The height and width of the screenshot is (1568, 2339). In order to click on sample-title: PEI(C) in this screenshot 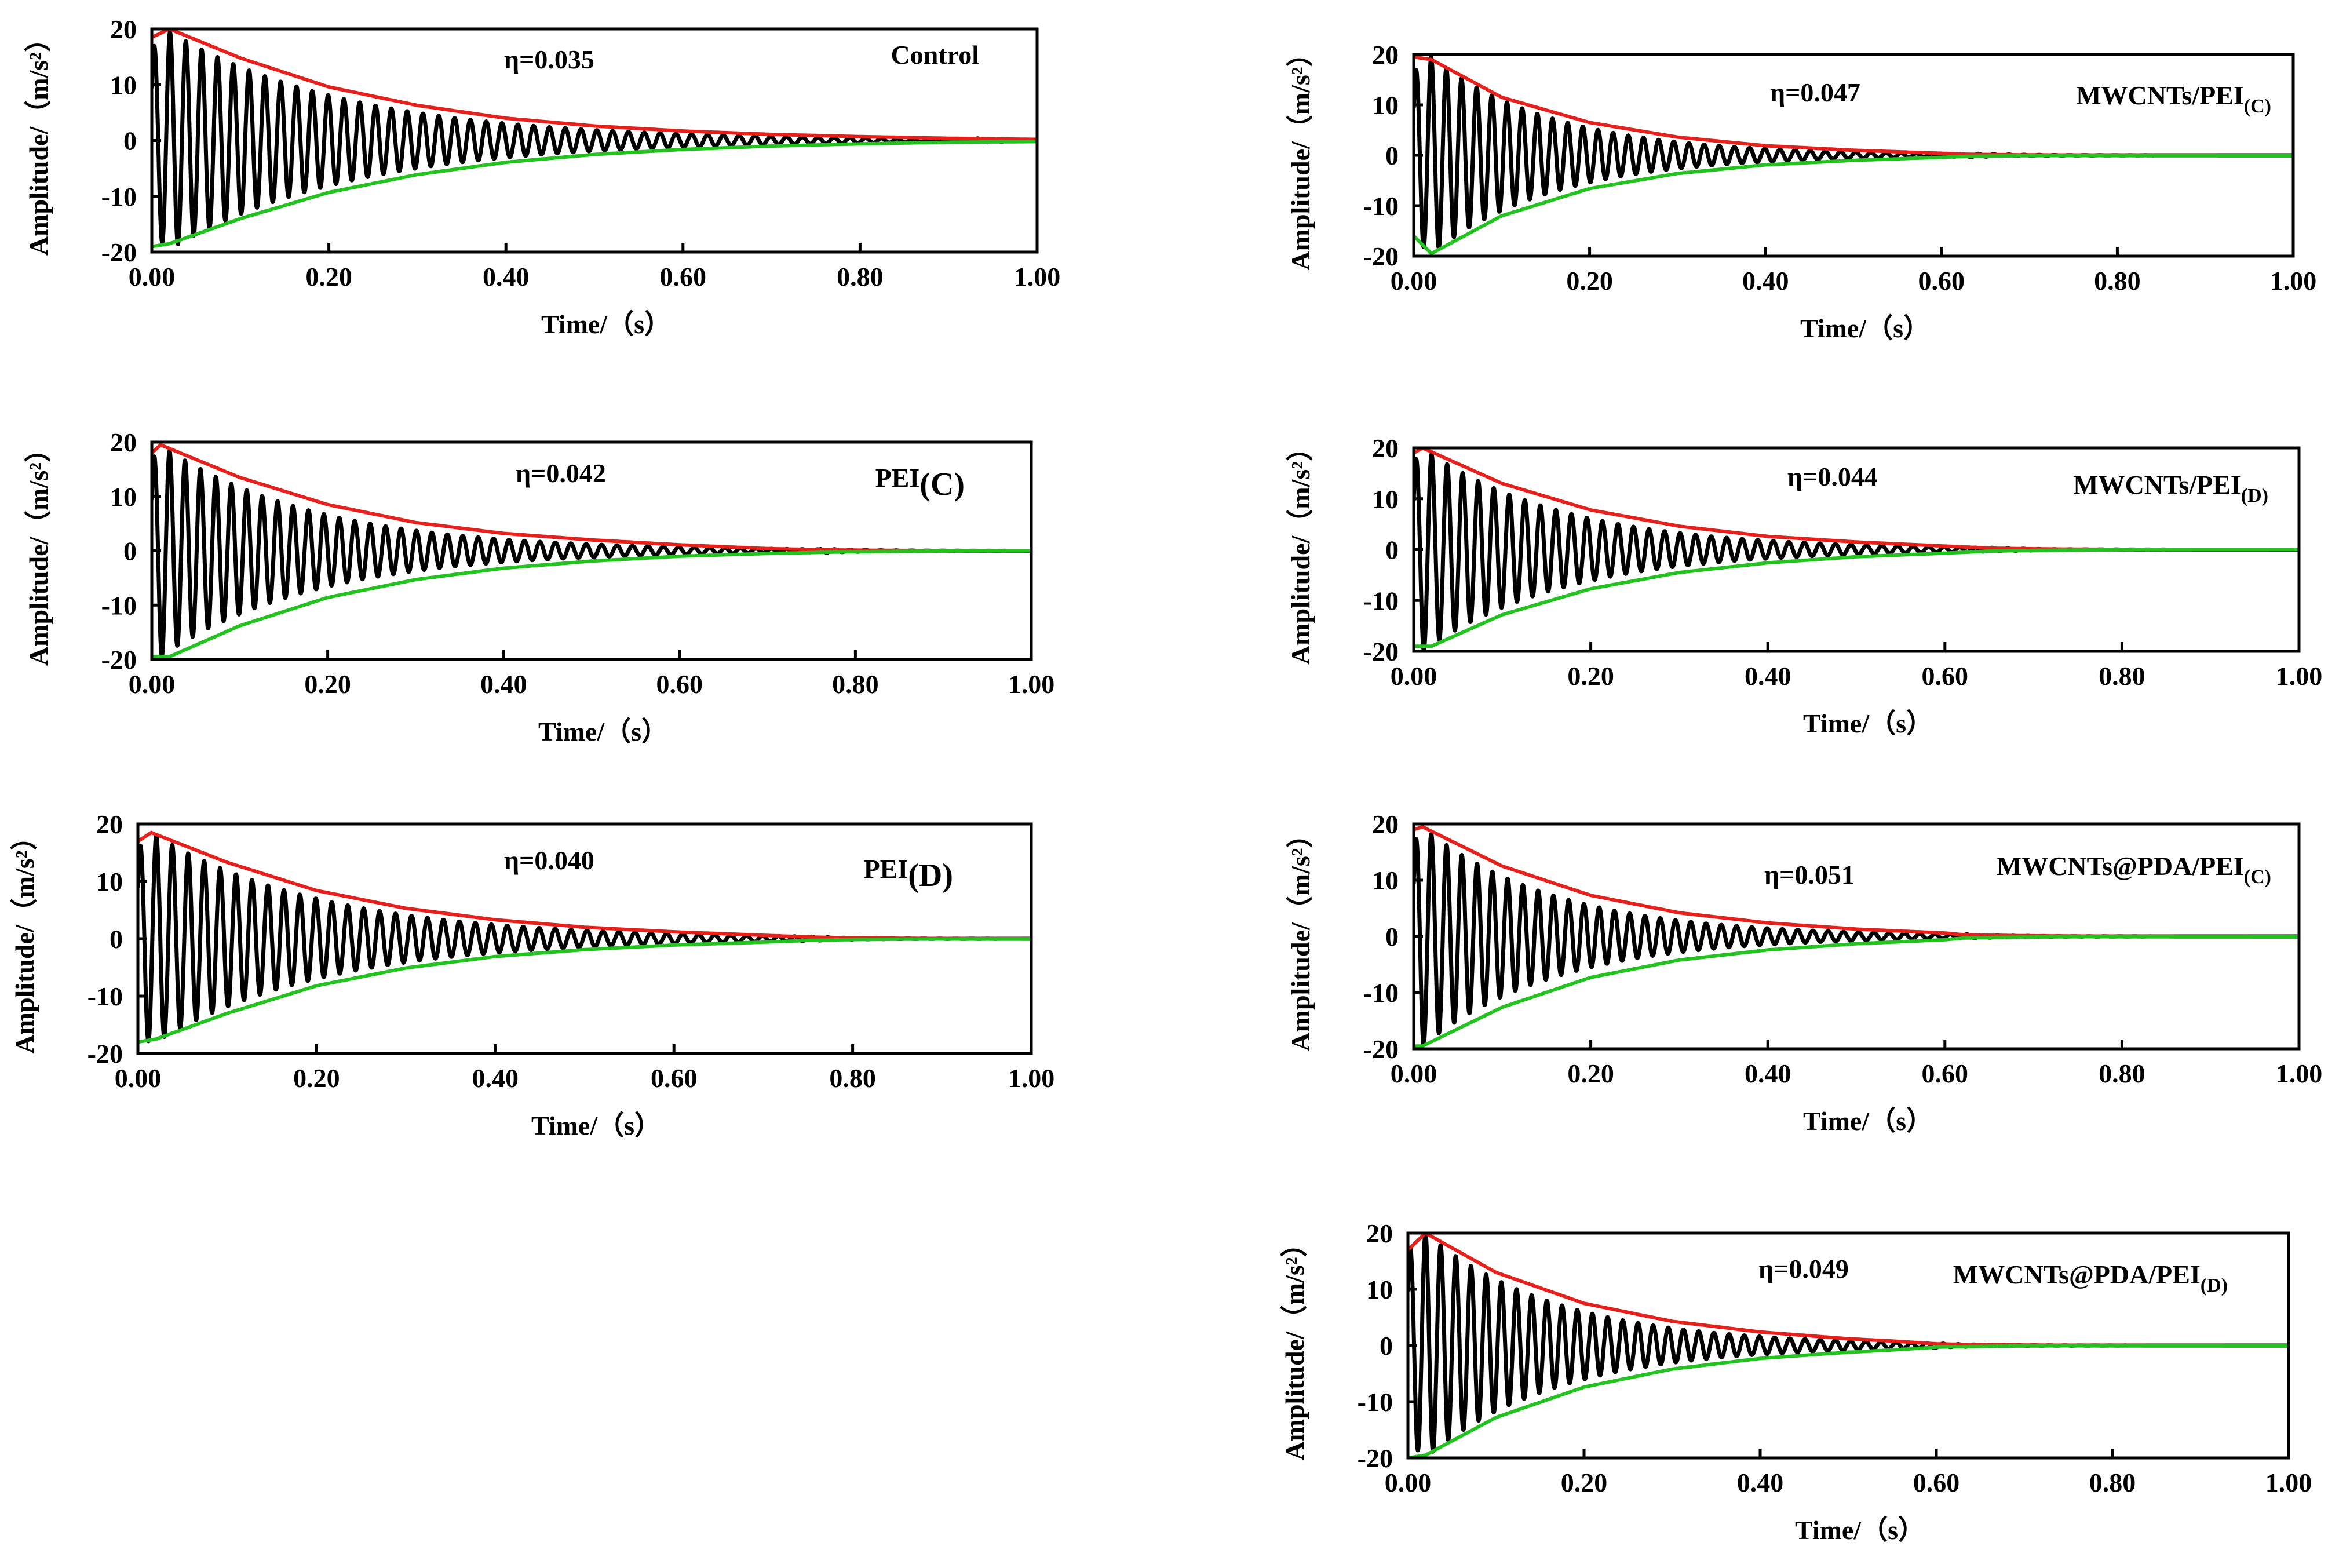, I will do `click(920, 482)`.